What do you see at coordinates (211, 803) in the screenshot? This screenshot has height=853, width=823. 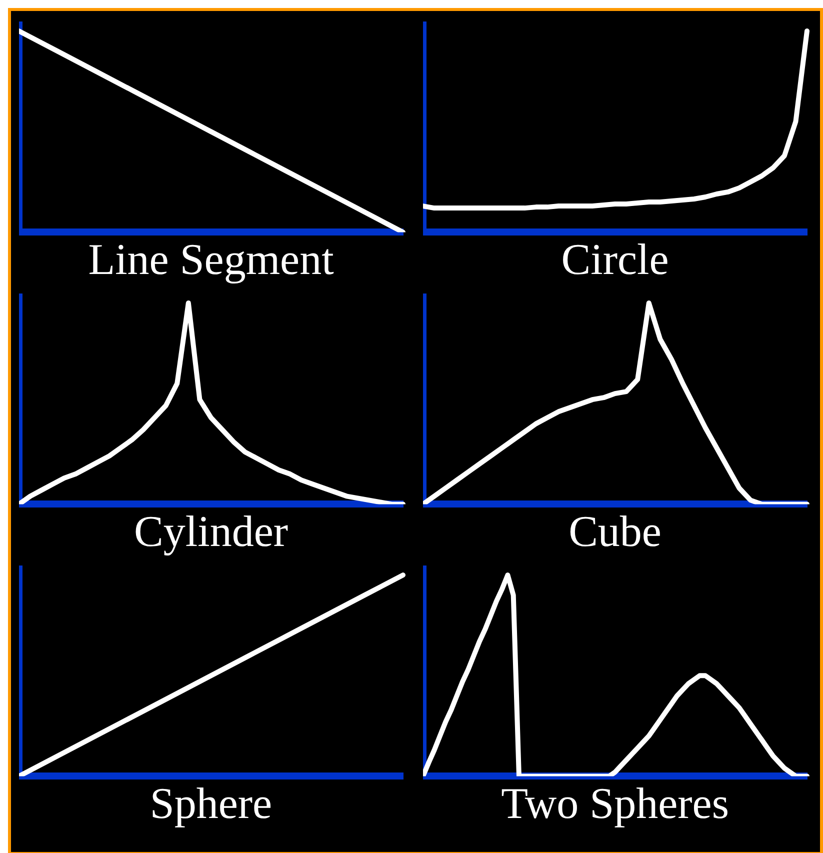 I see `x-axis-title: Sphere` at bounding box center [211, 803].